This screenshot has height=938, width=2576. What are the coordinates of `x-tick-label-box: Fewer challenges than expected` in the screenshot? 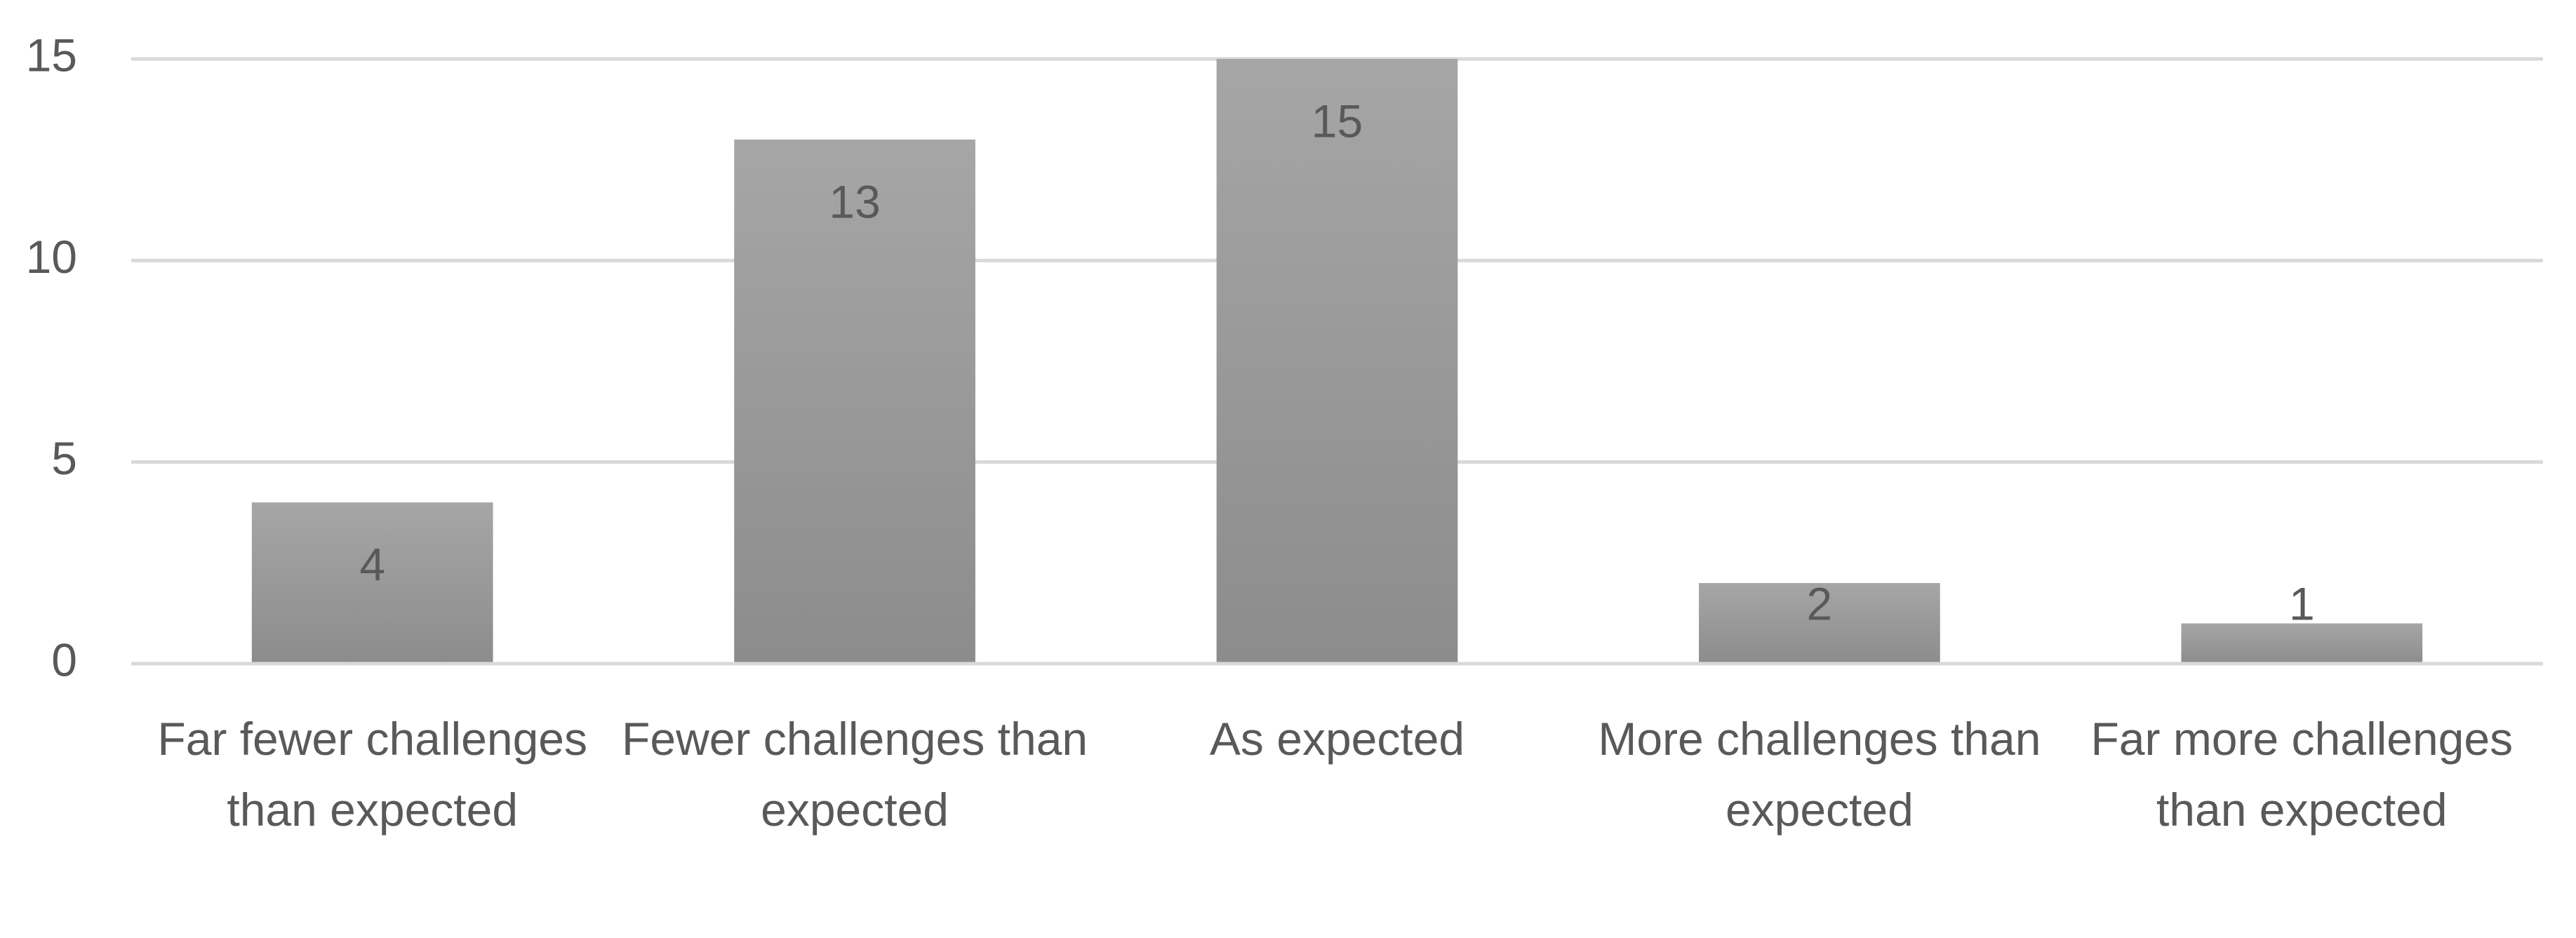 It's located at (855, 774).